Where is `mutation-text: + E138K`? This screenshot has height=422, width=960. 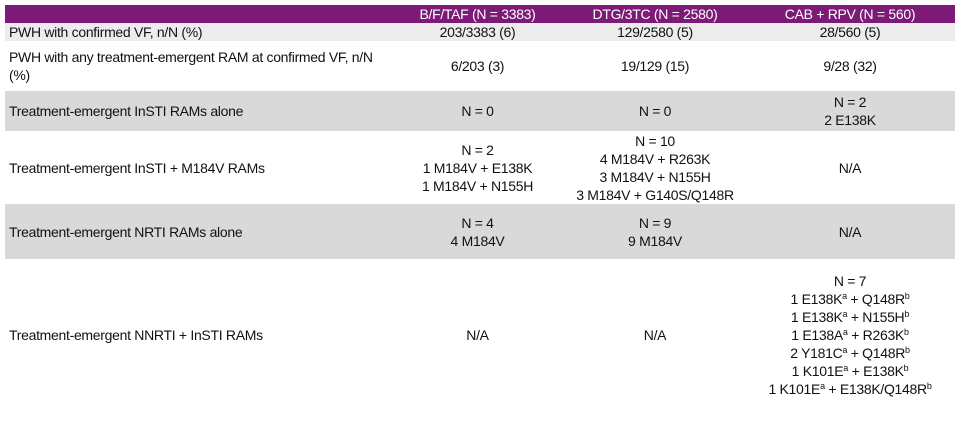 mutation-text: + E138K is located at coordinates (876, 371).